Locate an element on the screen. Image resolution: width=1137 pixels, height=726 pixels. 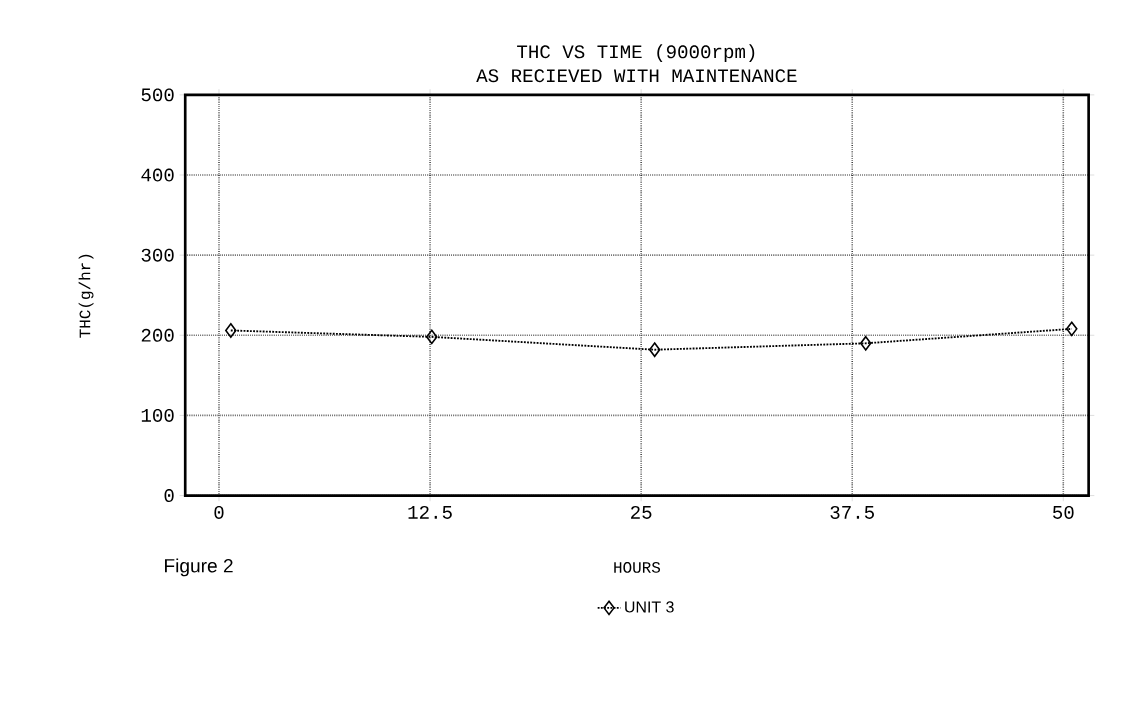
y-tick-label: 200 is located at coordinates (157, 335).